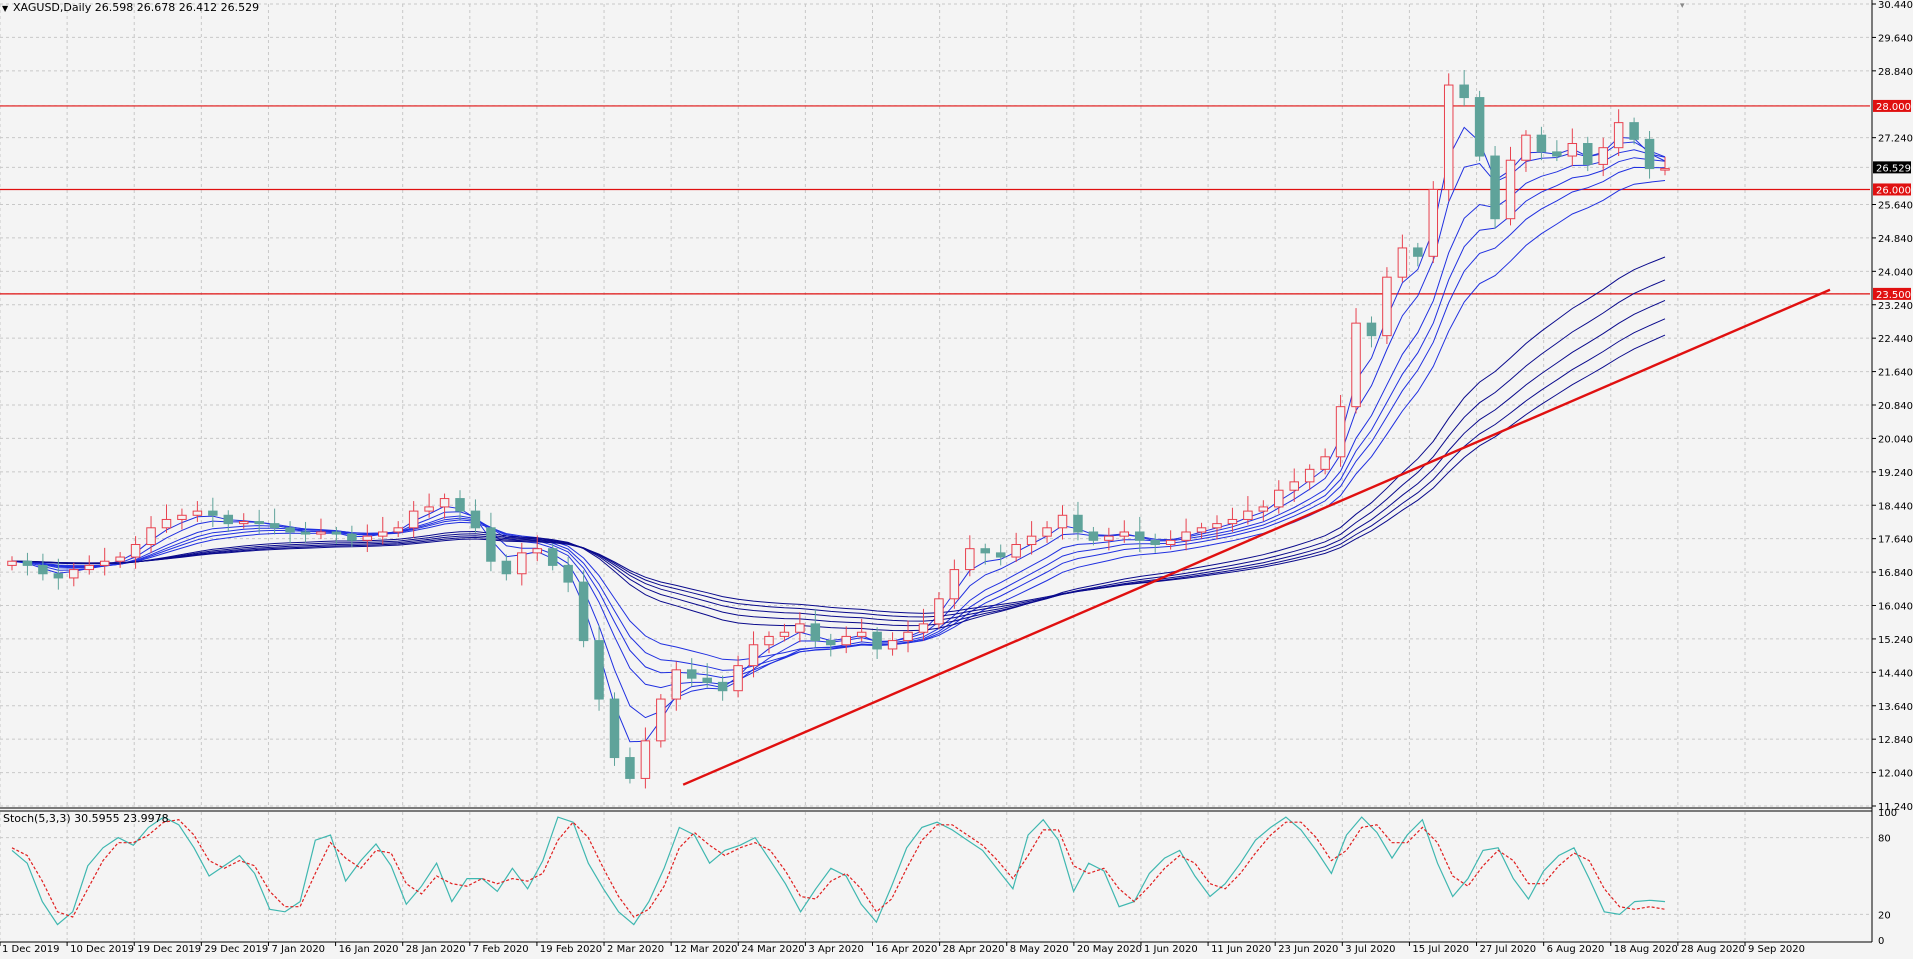 Image resolution: width=1913 pixels, height=959 pixels. What do you see at coordinates (1895, 573) in the screenshot?
I see `price-tick-label: 16.840` at bounding box center [1895, 573].